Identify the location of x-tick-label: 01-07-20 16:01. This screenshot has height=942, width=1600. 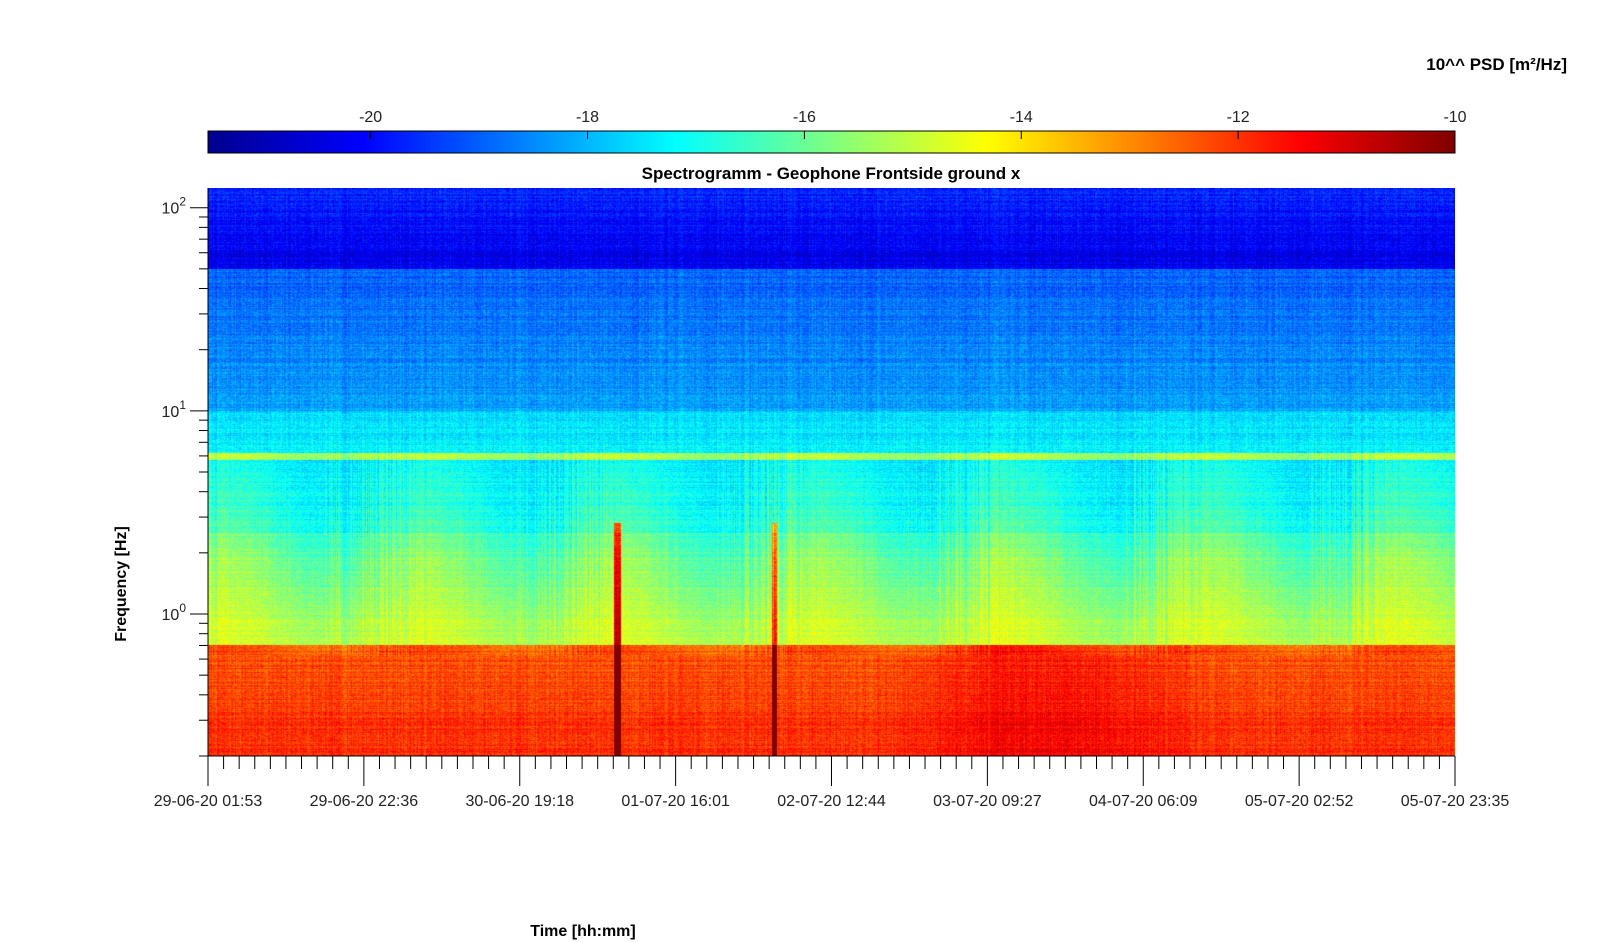
(675, 801).